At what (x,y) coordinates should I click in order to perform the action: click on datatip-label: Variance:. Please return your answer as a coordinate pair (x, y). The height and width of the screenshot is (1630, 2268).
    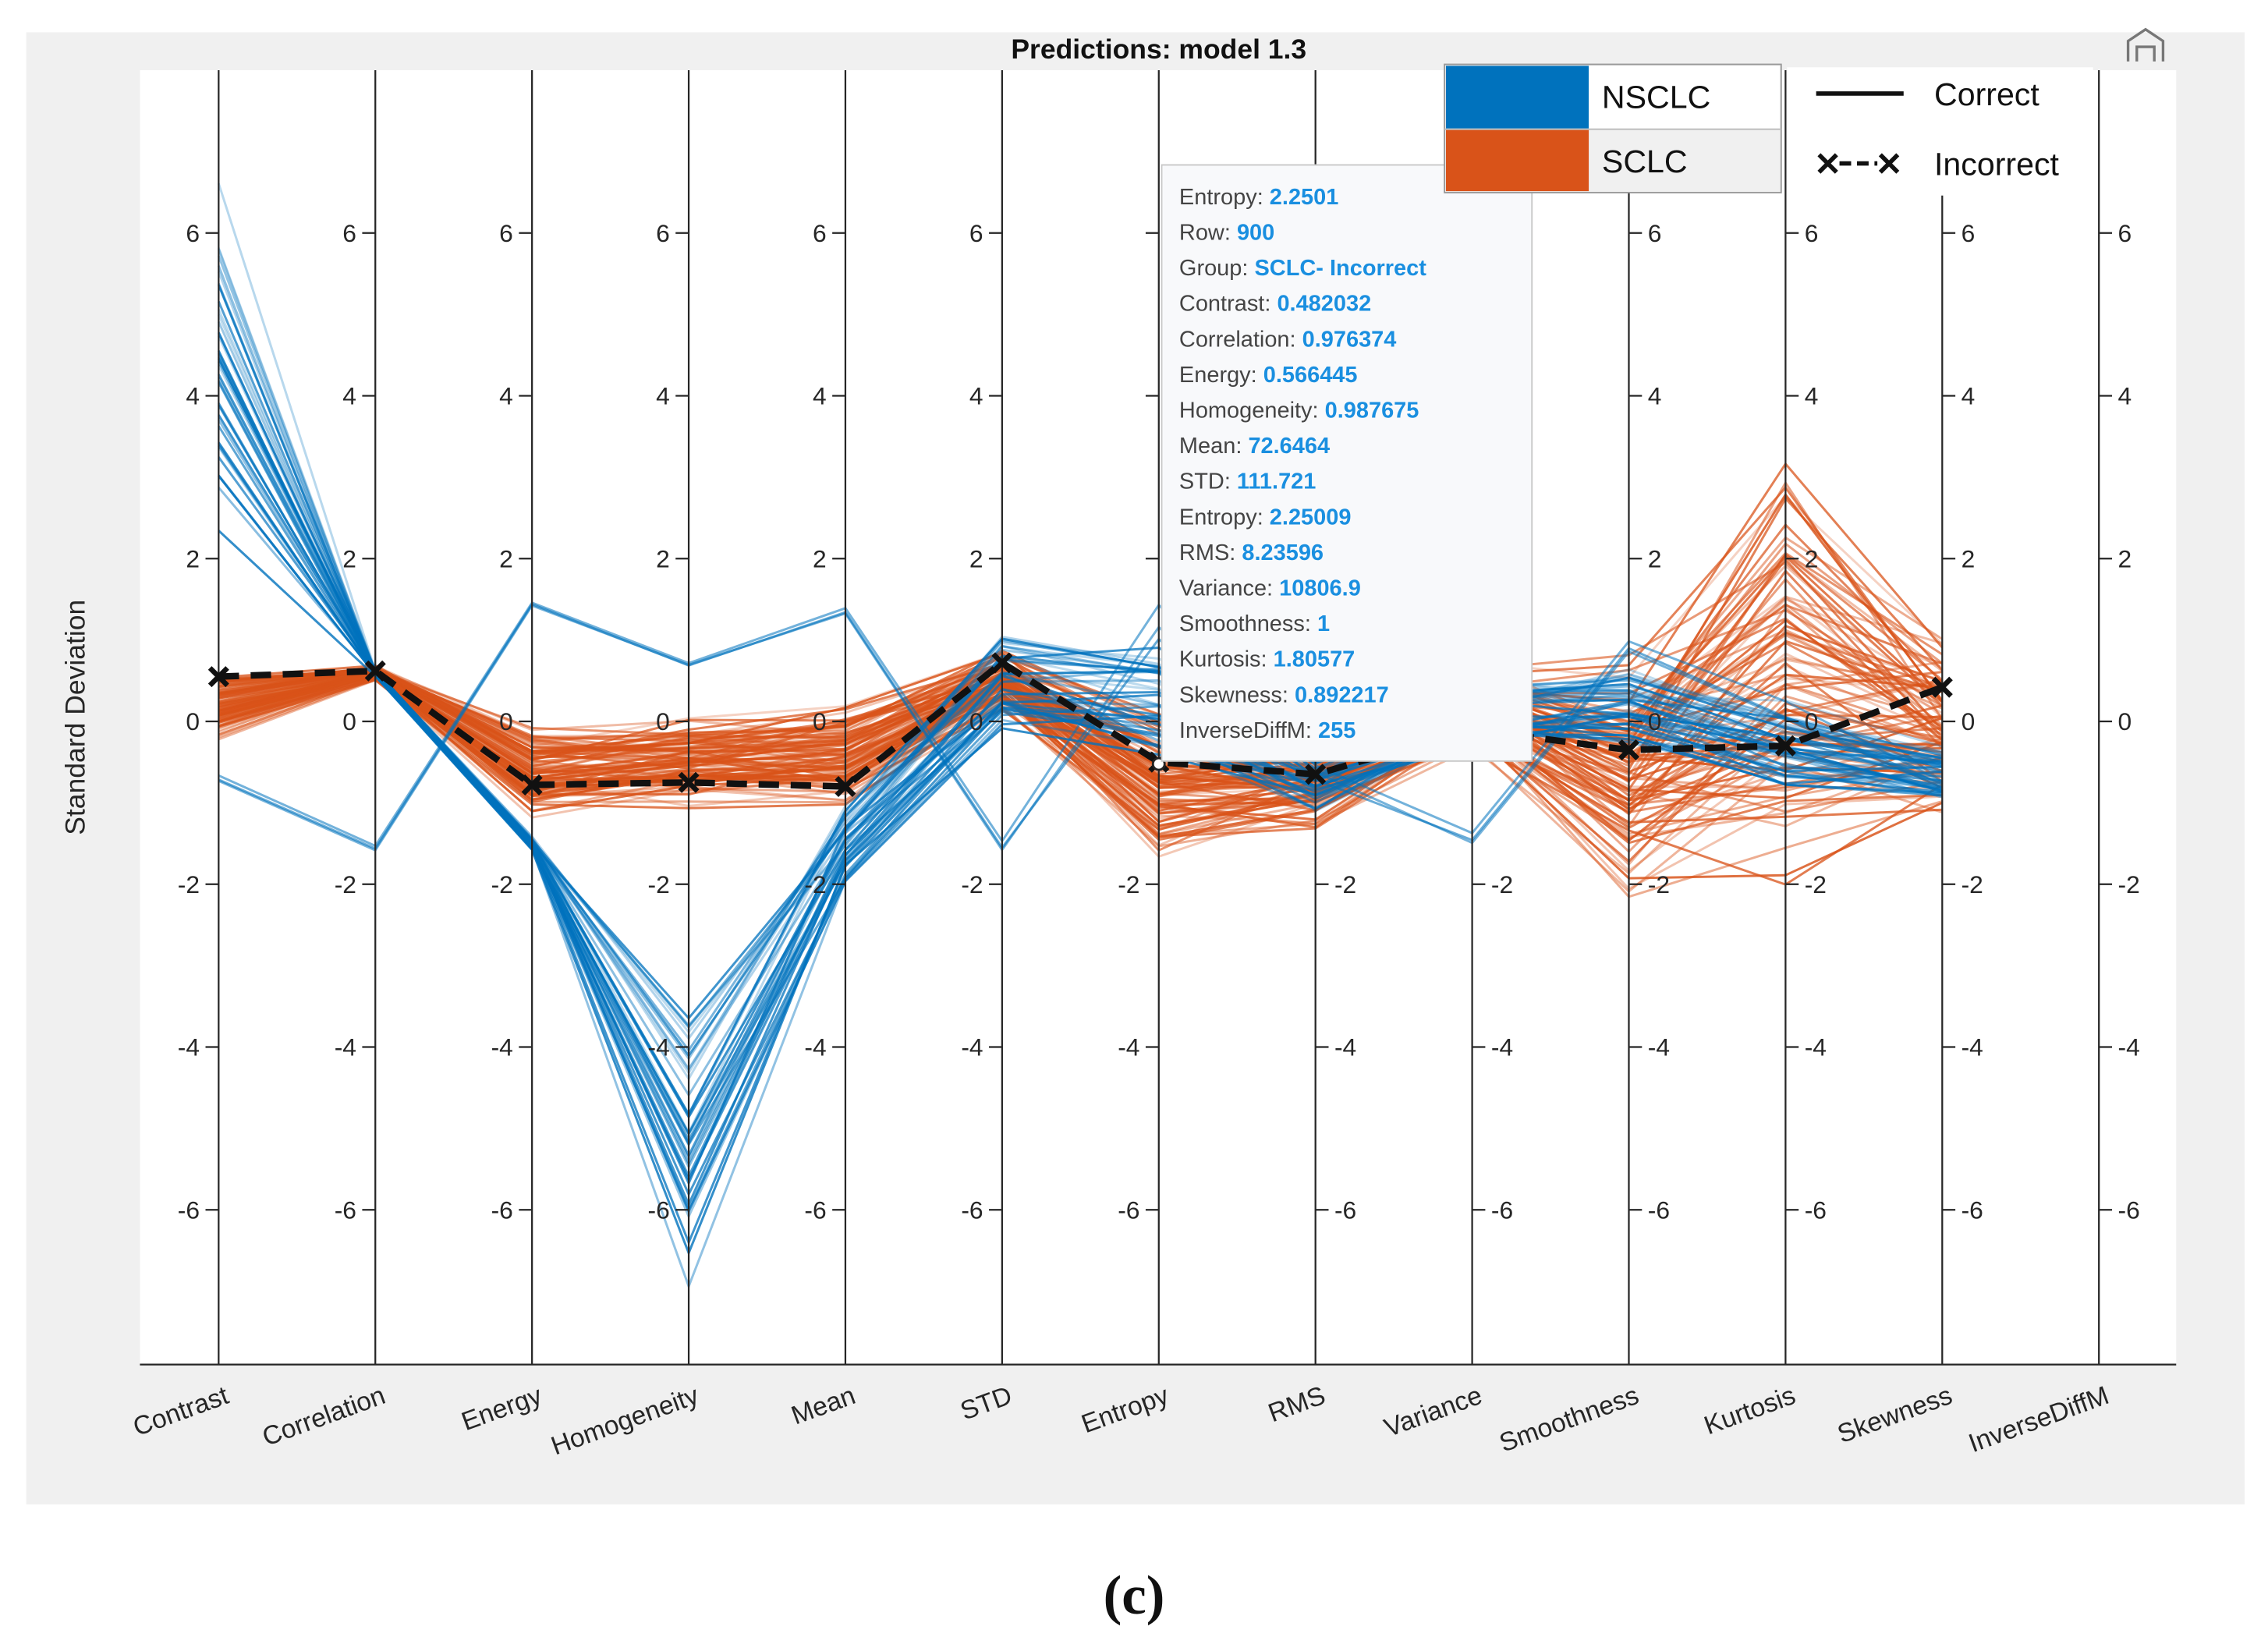
    Looking at the image, I should click on (1229, 588).